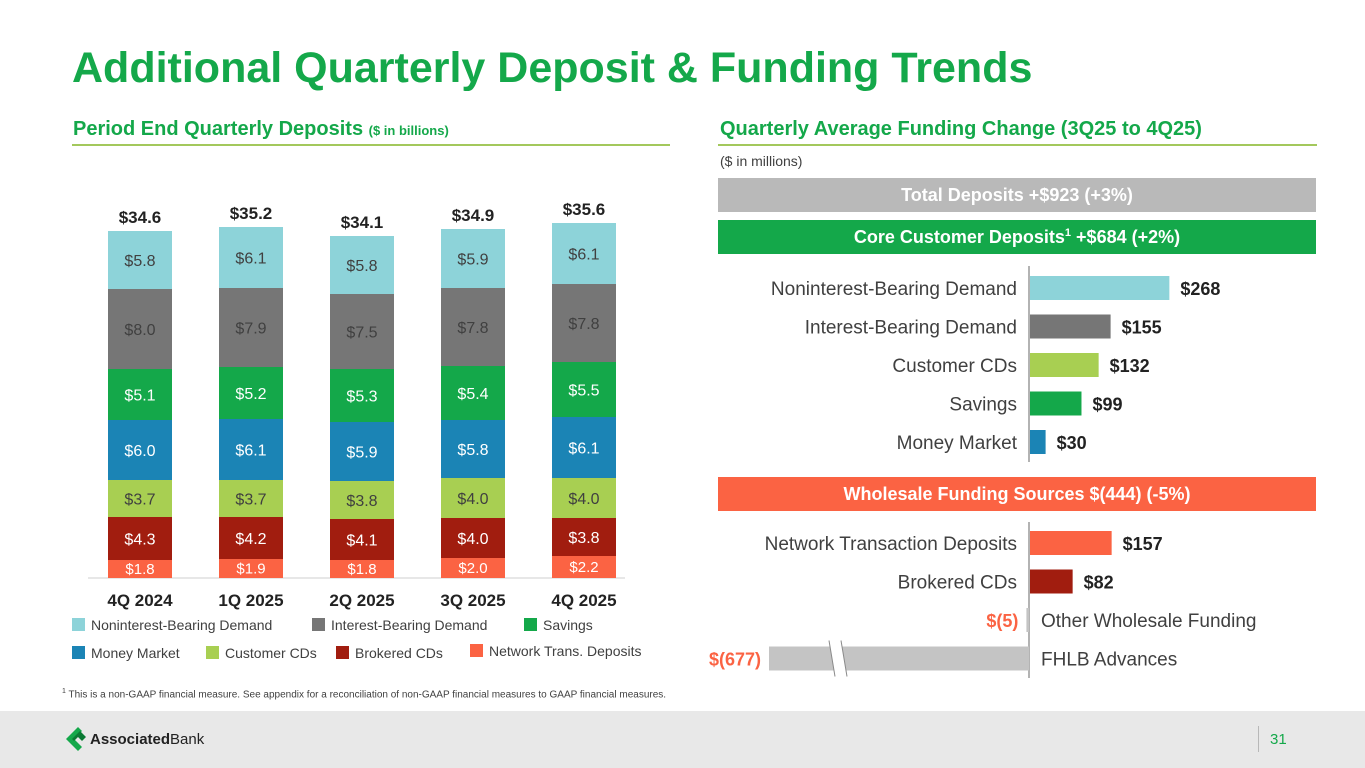 The width and height of the screenshot is (1365, 768). I want to click on legend-label: Noninterest-Bearing Demand, so click(182, 625).